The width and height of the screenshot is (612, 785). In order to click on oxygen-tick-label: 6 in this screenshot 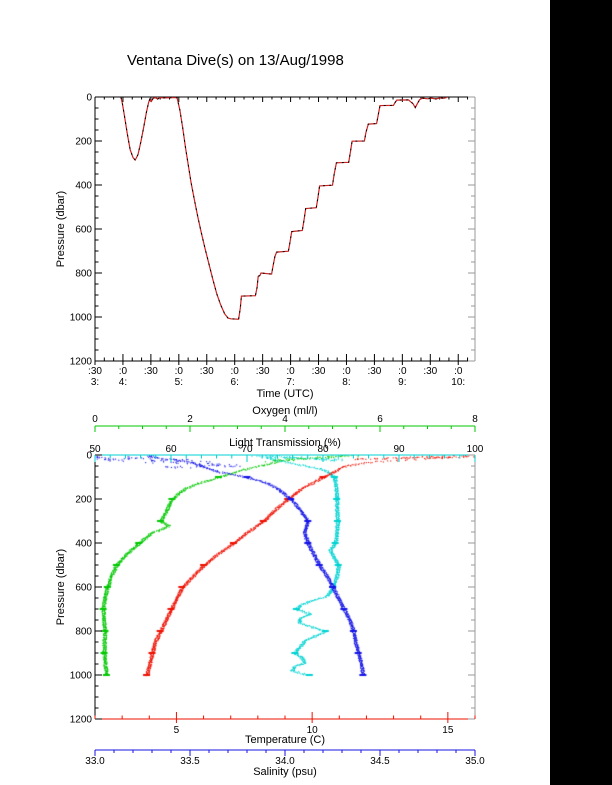, I will do `click(380, 419)`.